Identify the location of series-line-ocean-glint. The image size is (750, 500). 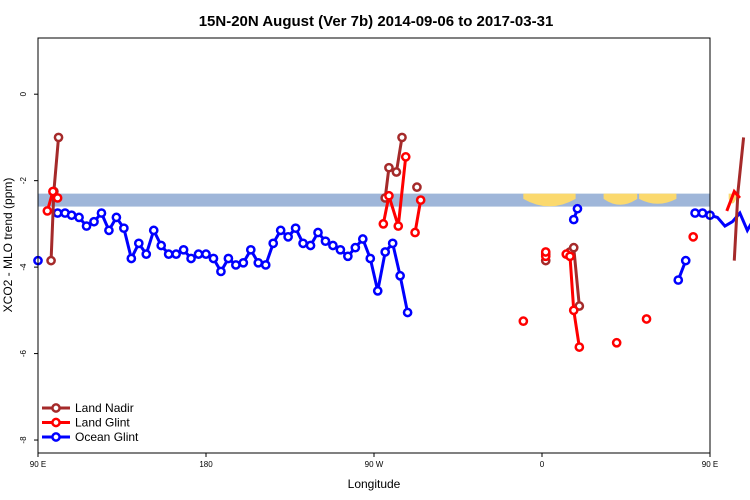
(722, 222).